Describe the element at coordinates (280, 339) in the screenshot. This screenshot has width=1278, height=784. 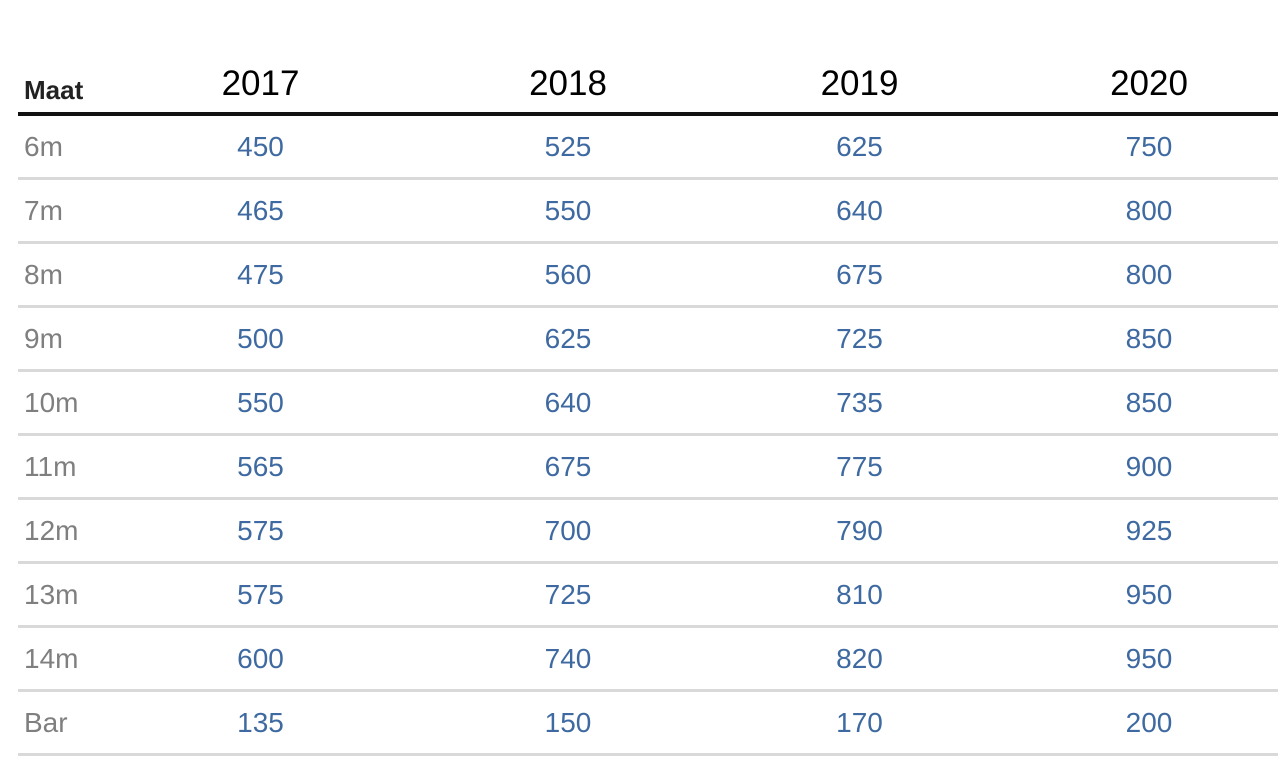
I see `price-cell: 500` at that location.